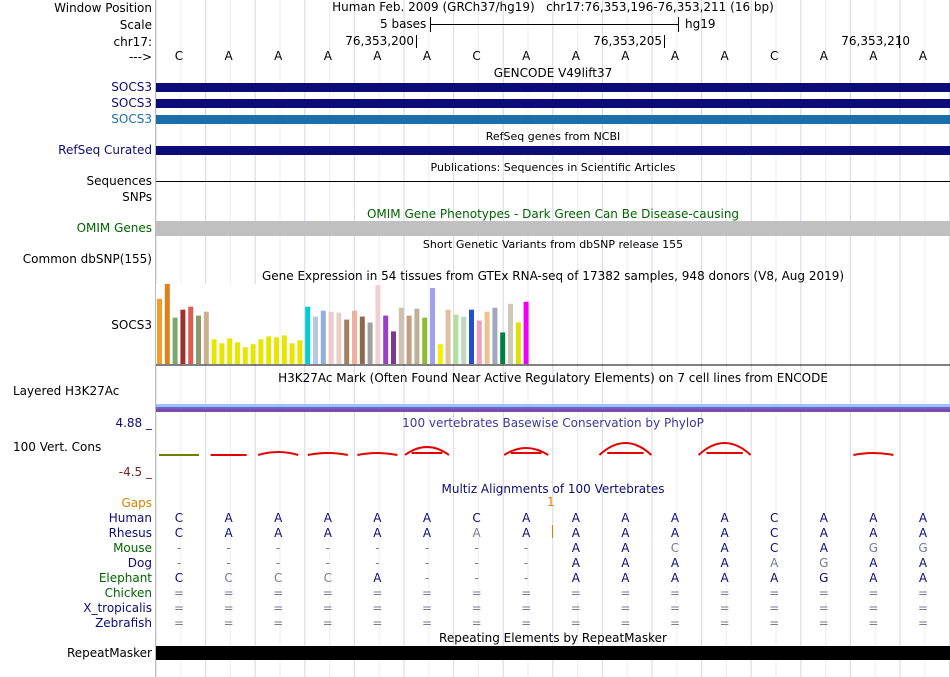 The image size is (950, 677). I want to click on label-snps: SNPs, so click(137, 197).